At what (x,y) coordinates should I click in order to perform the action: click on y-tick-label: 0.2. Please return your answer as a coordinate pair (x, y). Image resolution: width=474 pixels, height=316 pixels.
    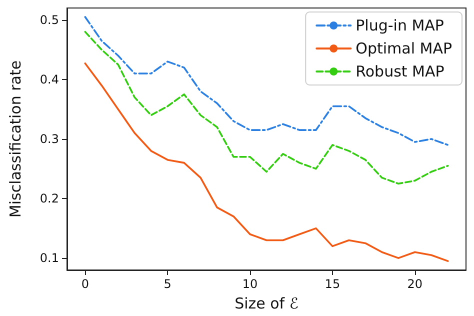
    Looking at the image, I should click on (49, 199).